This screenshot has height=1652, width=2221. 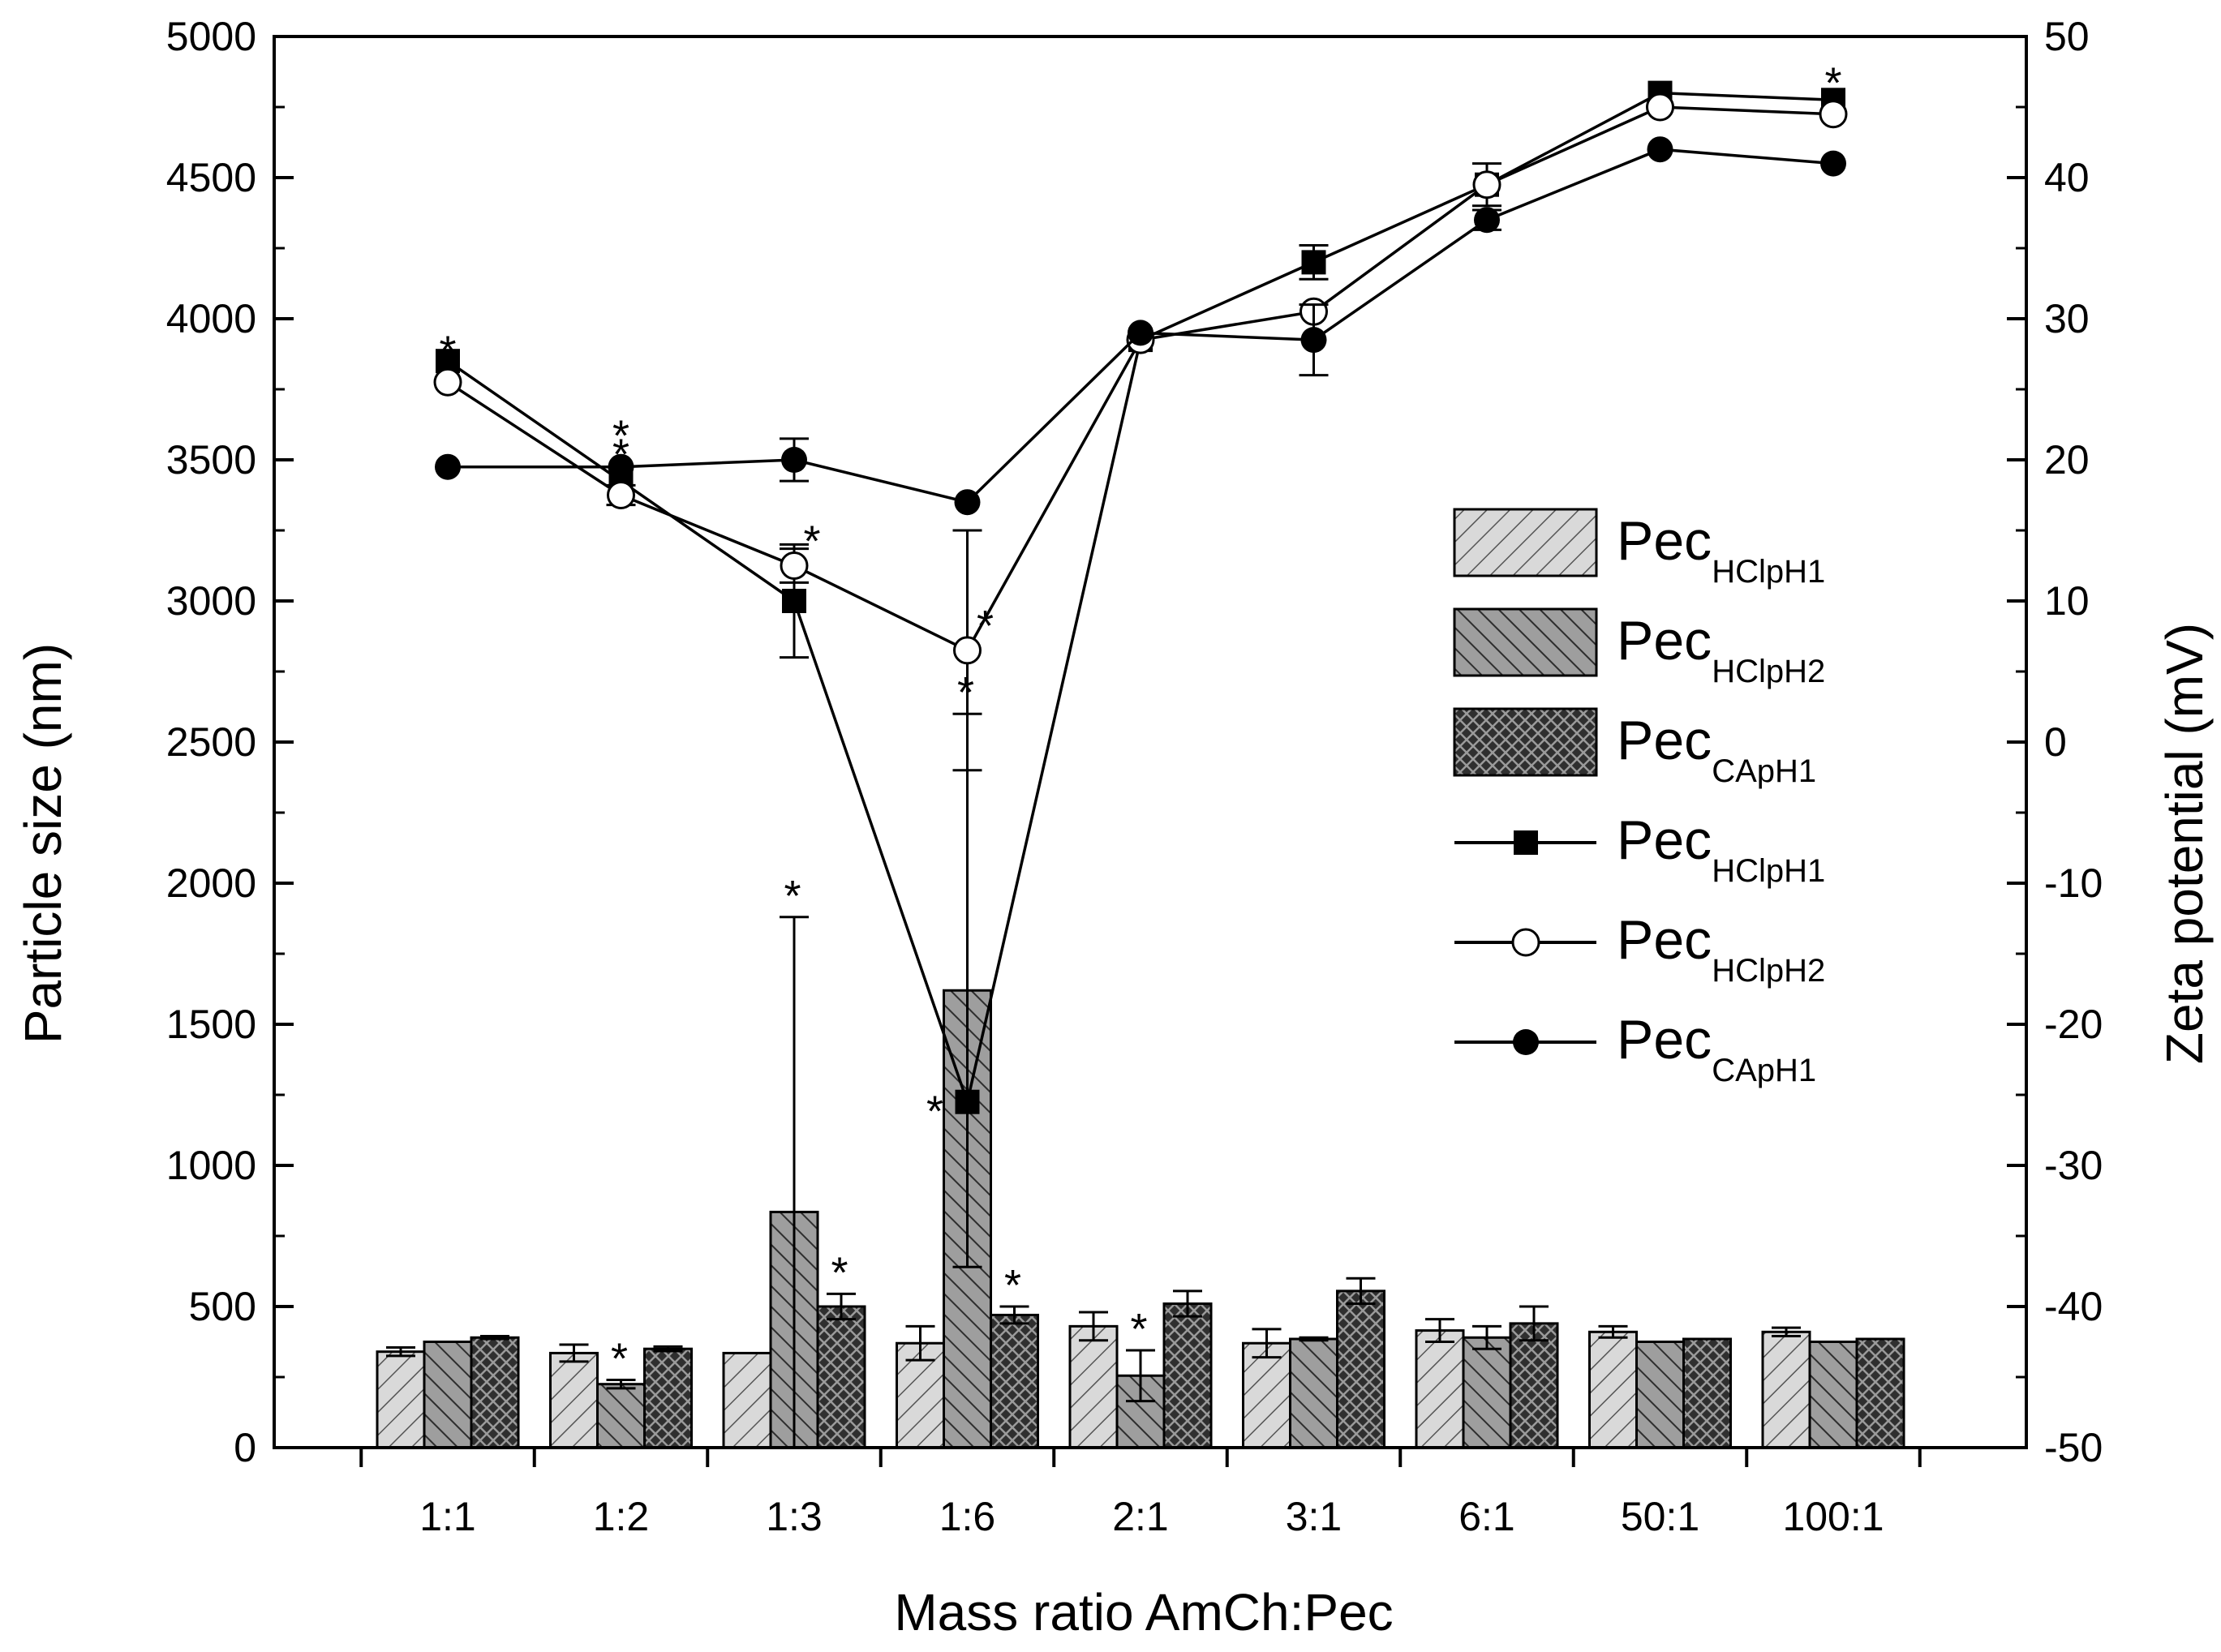 I want to click on legend-label-line-CApH1: PecCApH1, so click(x=1717, y=1048).